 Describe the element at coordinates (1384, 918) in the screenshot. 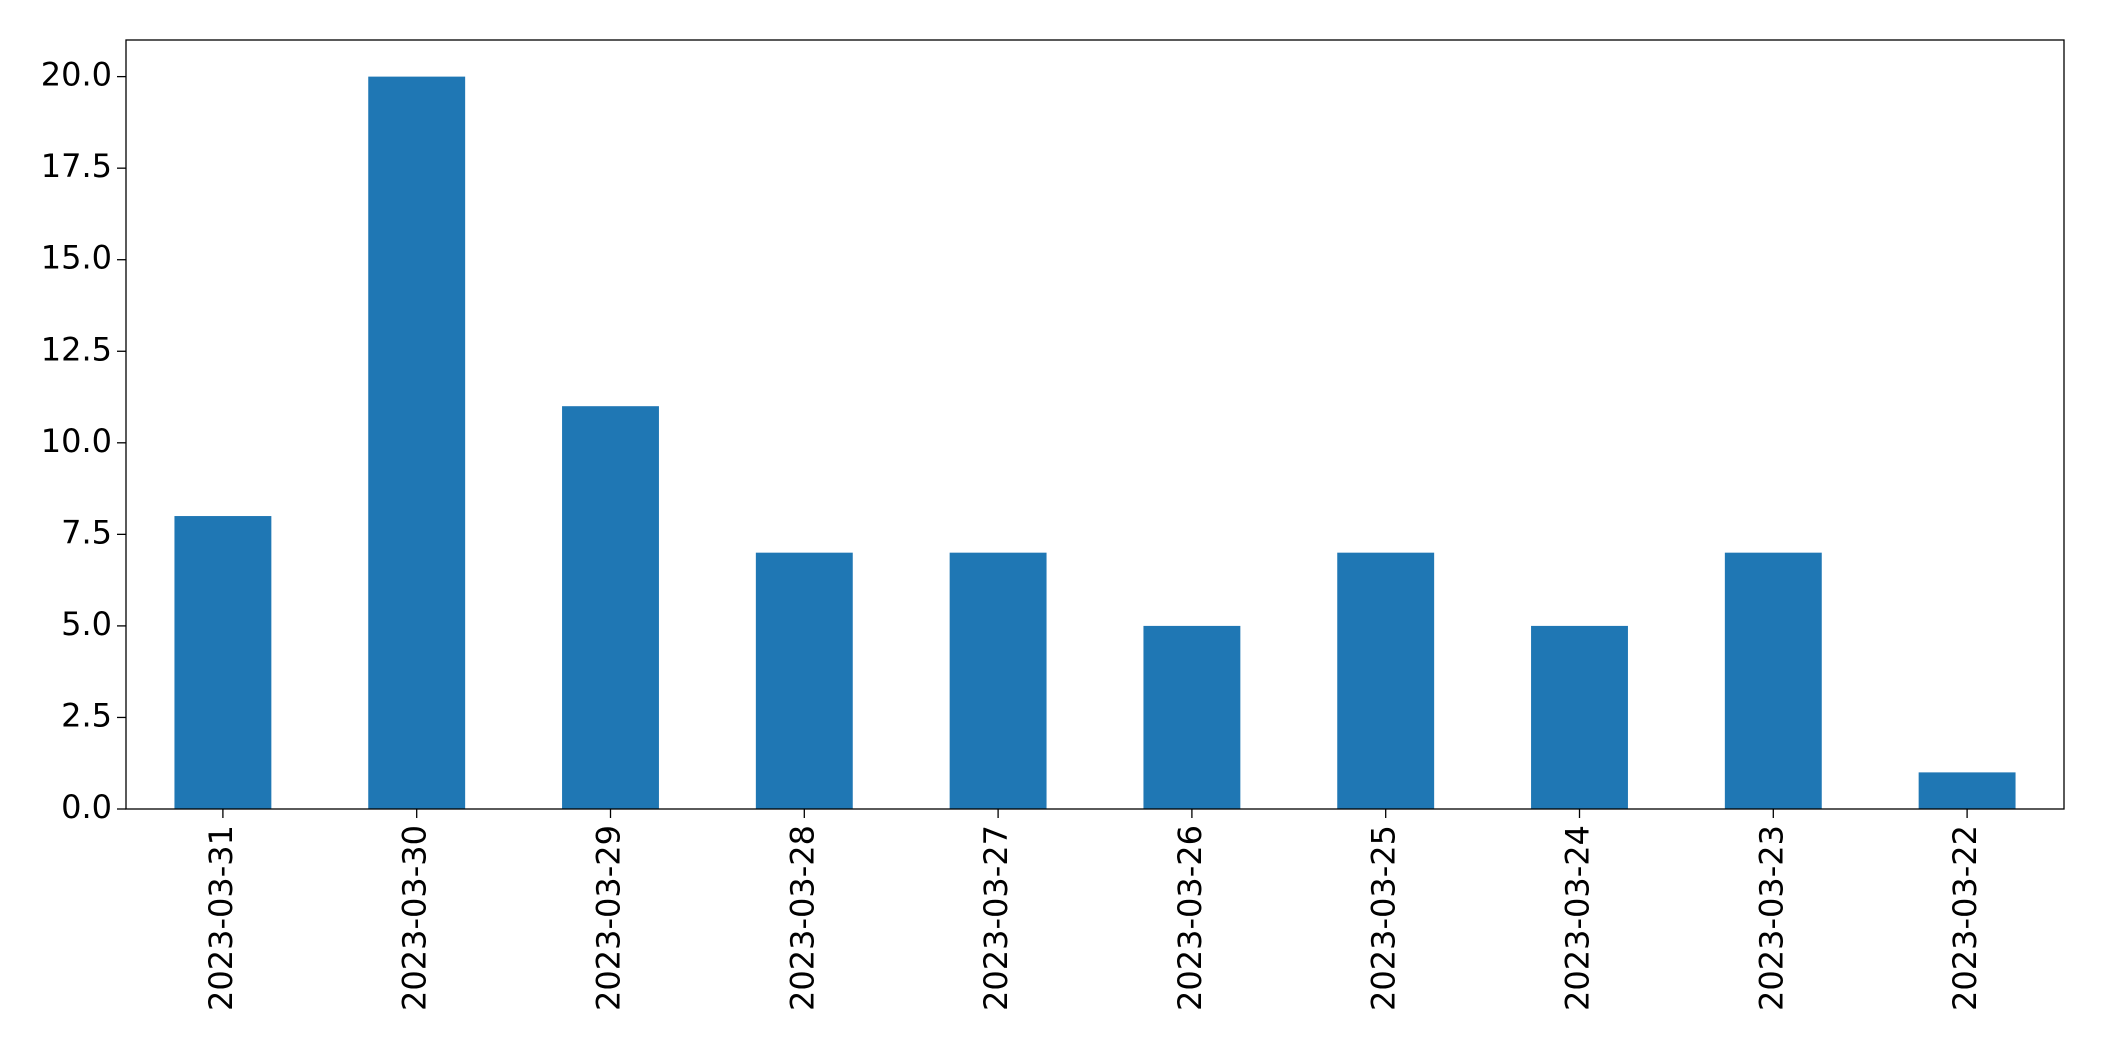

I see `x-tick-label: 2023-03-25` at that location.